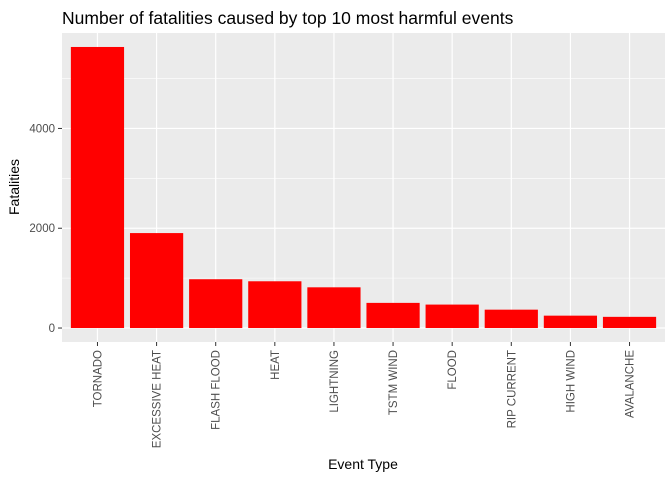 The width and height of the screenshot is (672, 480). Describe the element at coordinates (631, 384) in the screenshot. I see `x-tick-label: AVALANCHE` at that location.